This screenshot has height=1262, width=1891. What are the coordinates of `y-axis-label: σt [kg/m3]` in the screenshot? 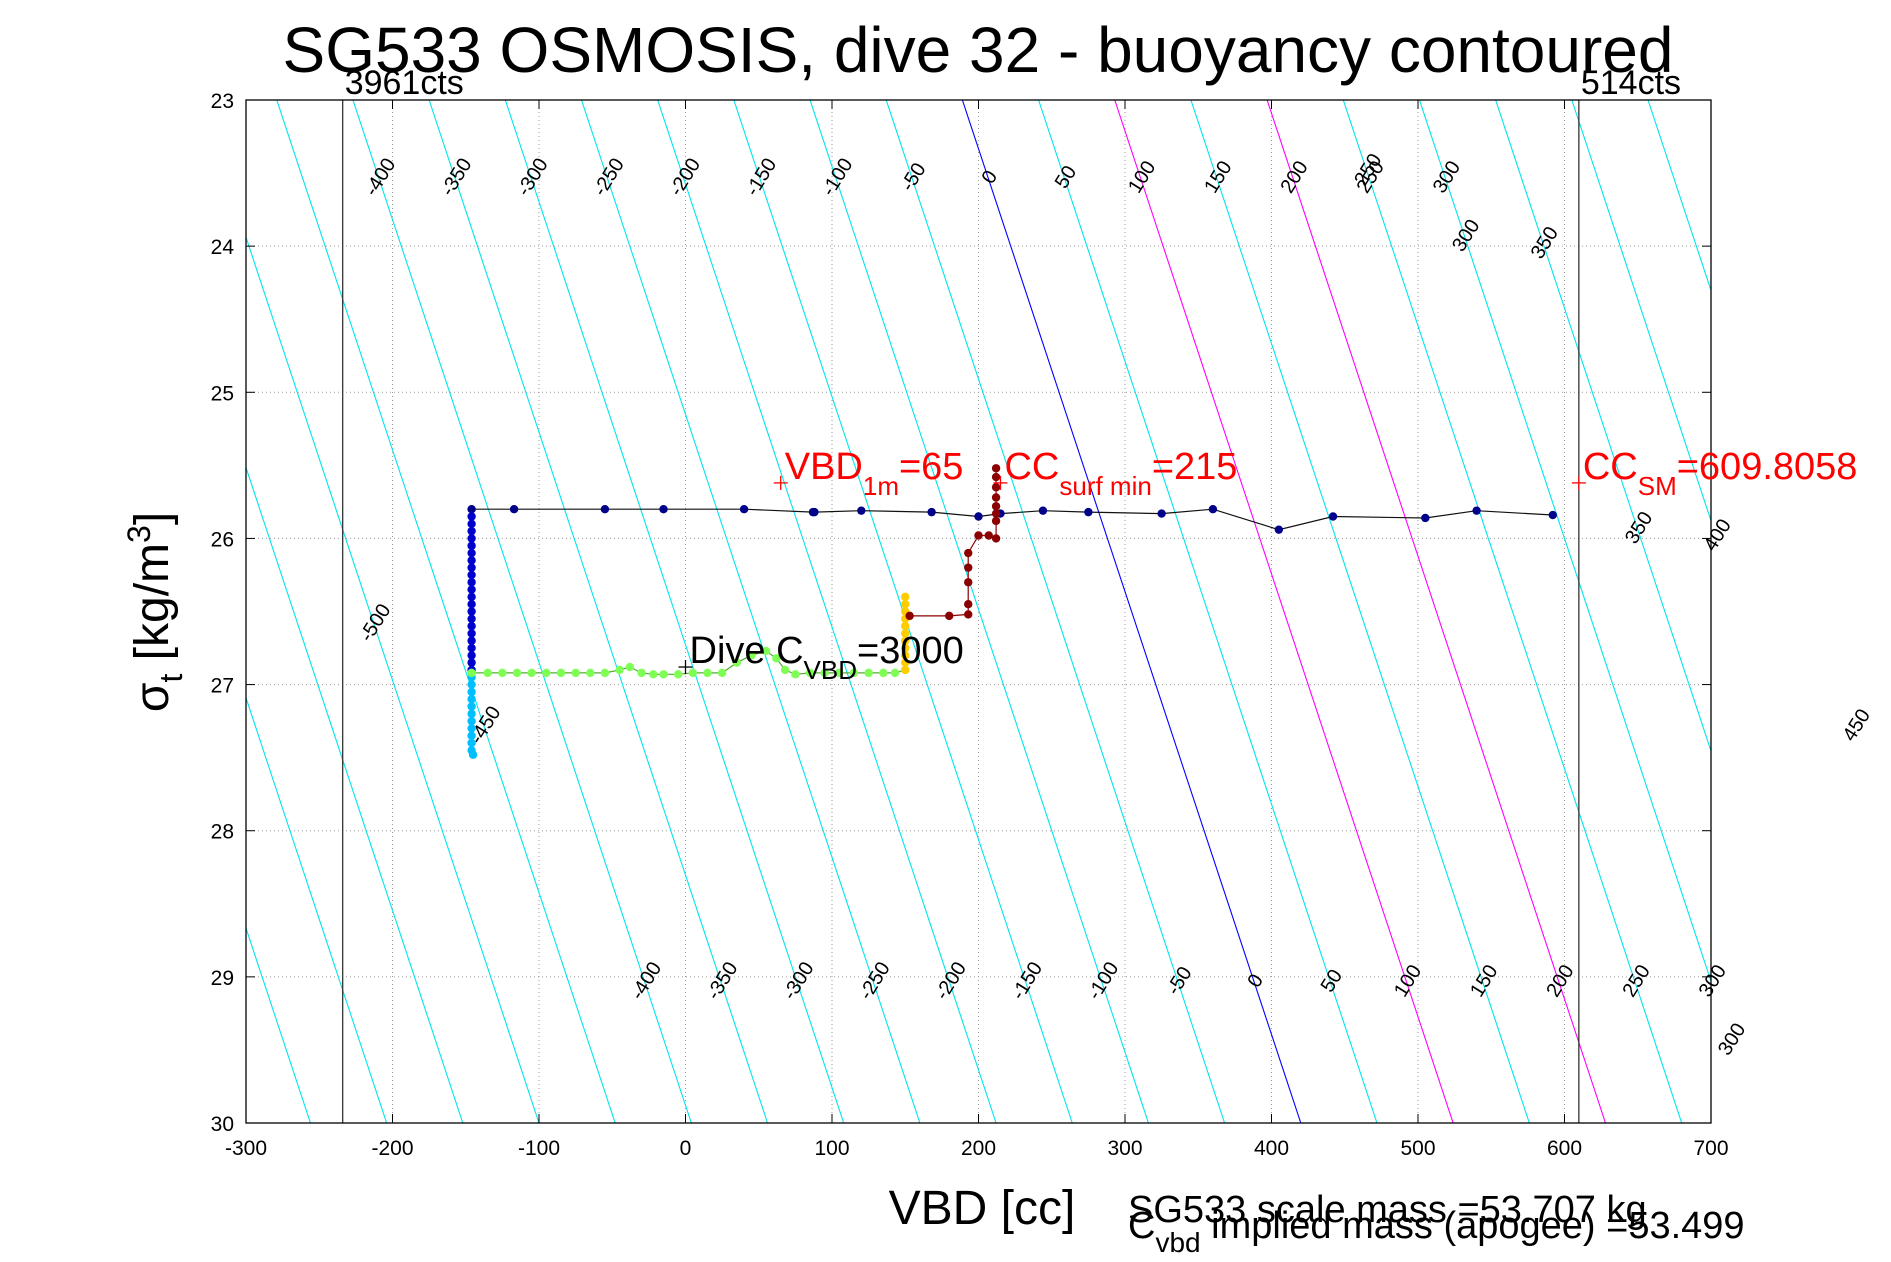 It's located at (155, 612).